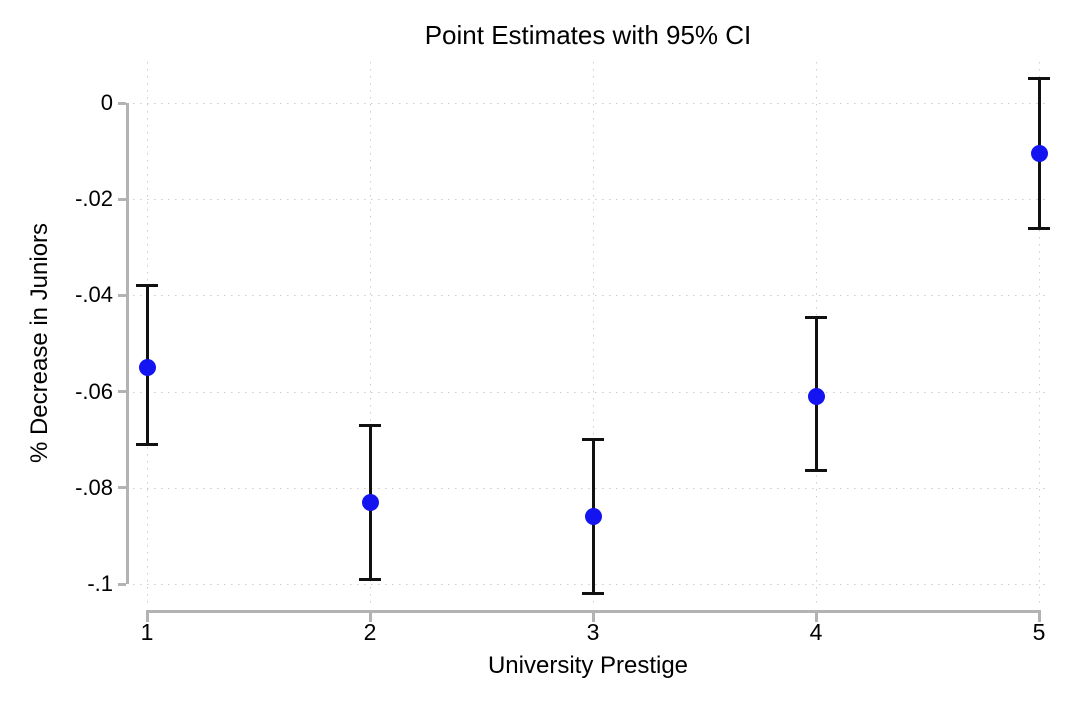 This screenshot has width=1080, height=720. What do you see at coordinates (94, 295) in the screenshot?
I see `y-tick-label: -.04` at bounding box center [94, 295].